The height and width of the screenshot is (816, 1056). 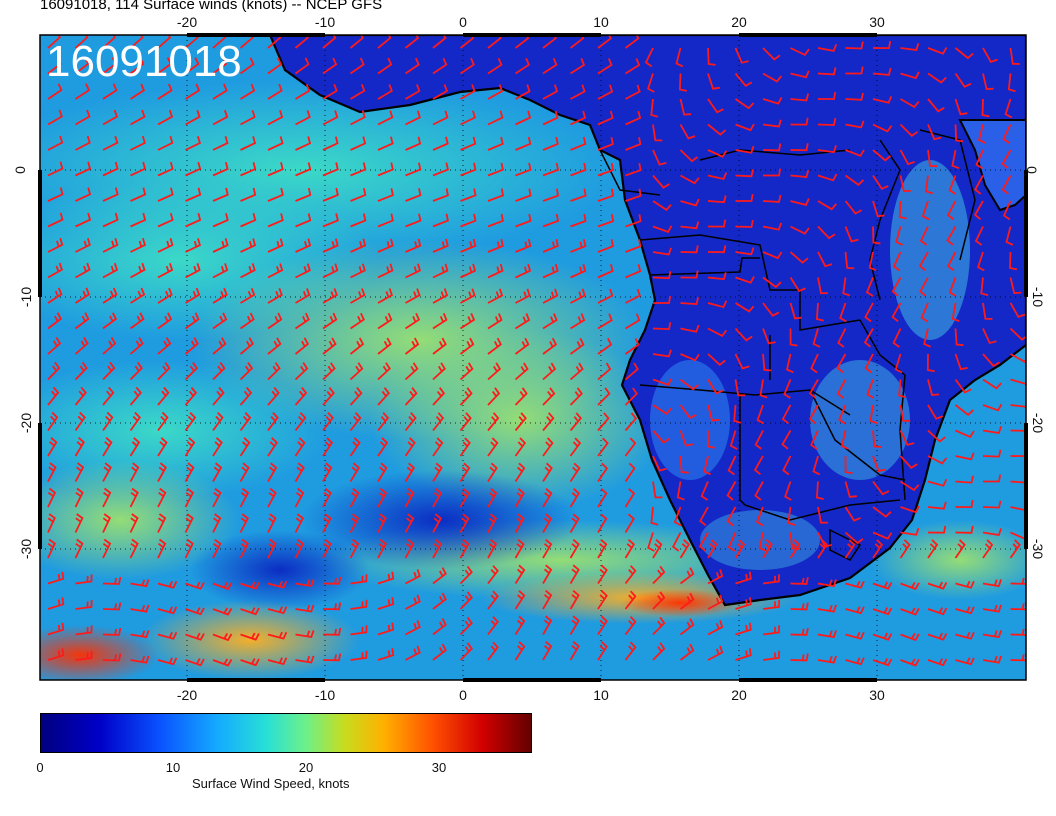 I want to click on lat-tick-right: -30, so click(x=1038, y=549).